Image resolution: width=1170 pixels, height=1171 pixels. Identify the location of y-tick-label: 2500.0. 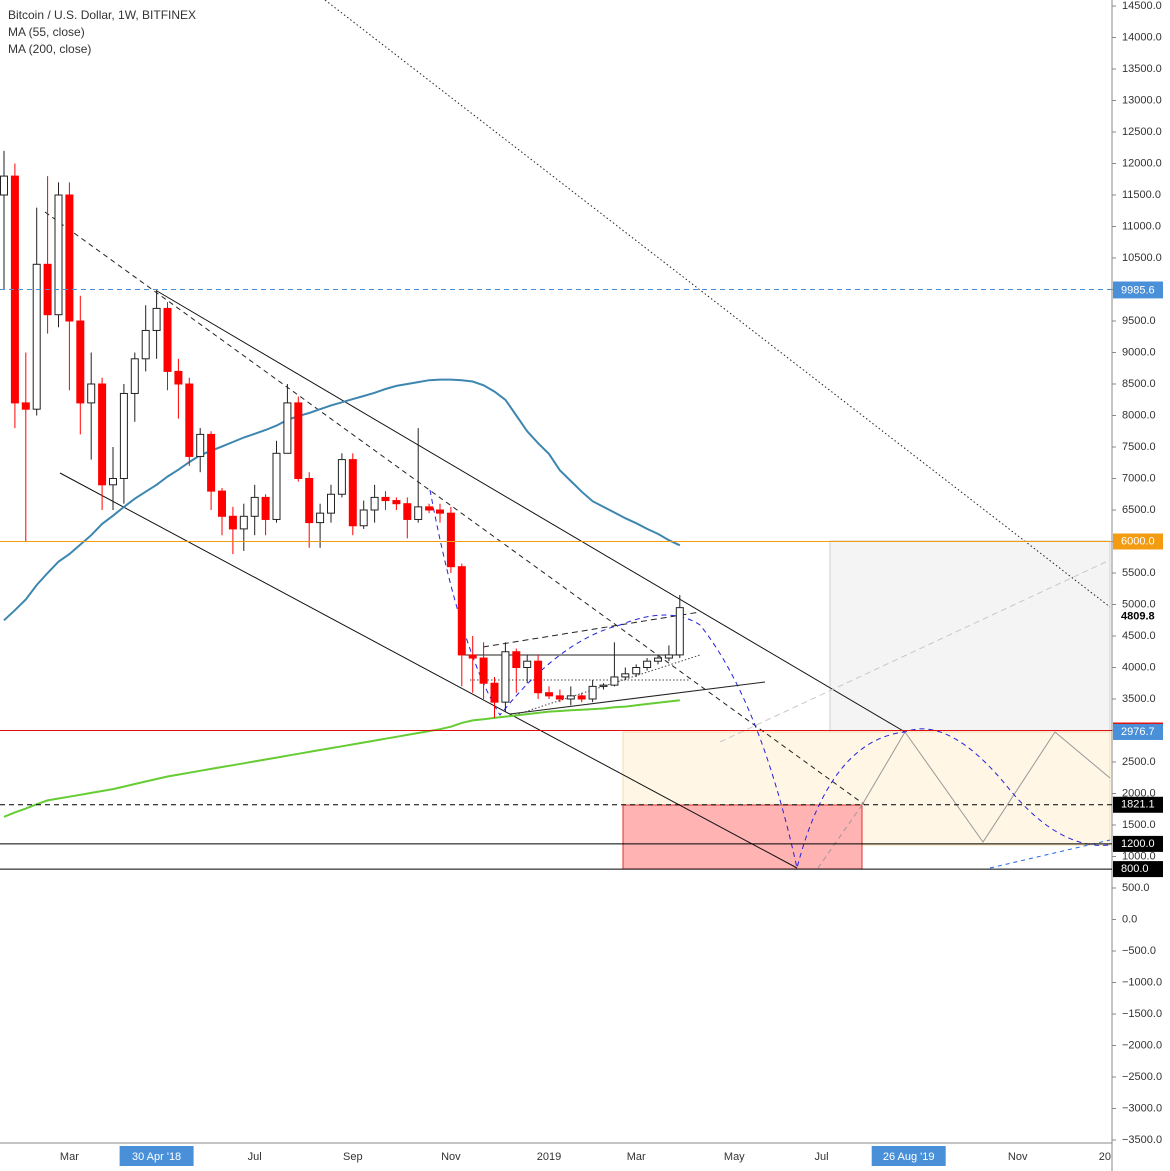
(1139, 762).